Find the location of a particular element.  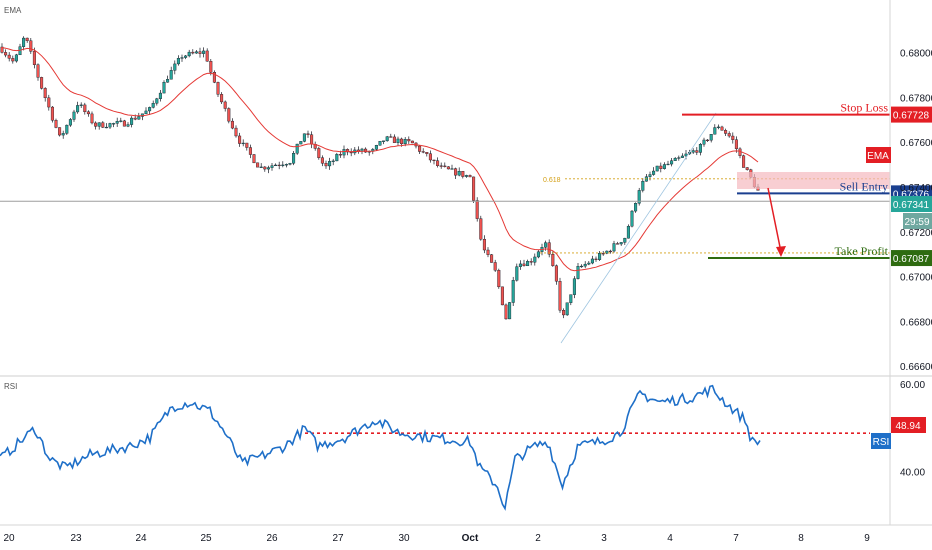

time-tick-label: 23 is located at coordinates (76, 538).